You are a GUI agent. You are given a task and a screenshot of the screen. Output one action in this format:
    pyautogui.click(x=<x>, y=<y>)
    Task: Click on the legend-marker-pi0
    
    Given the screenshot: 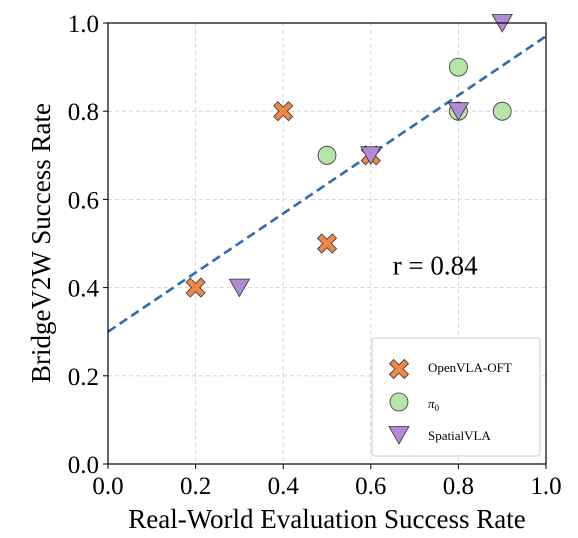 What is the action you would take?
    pyautogui.click(x=399, y=402)
    